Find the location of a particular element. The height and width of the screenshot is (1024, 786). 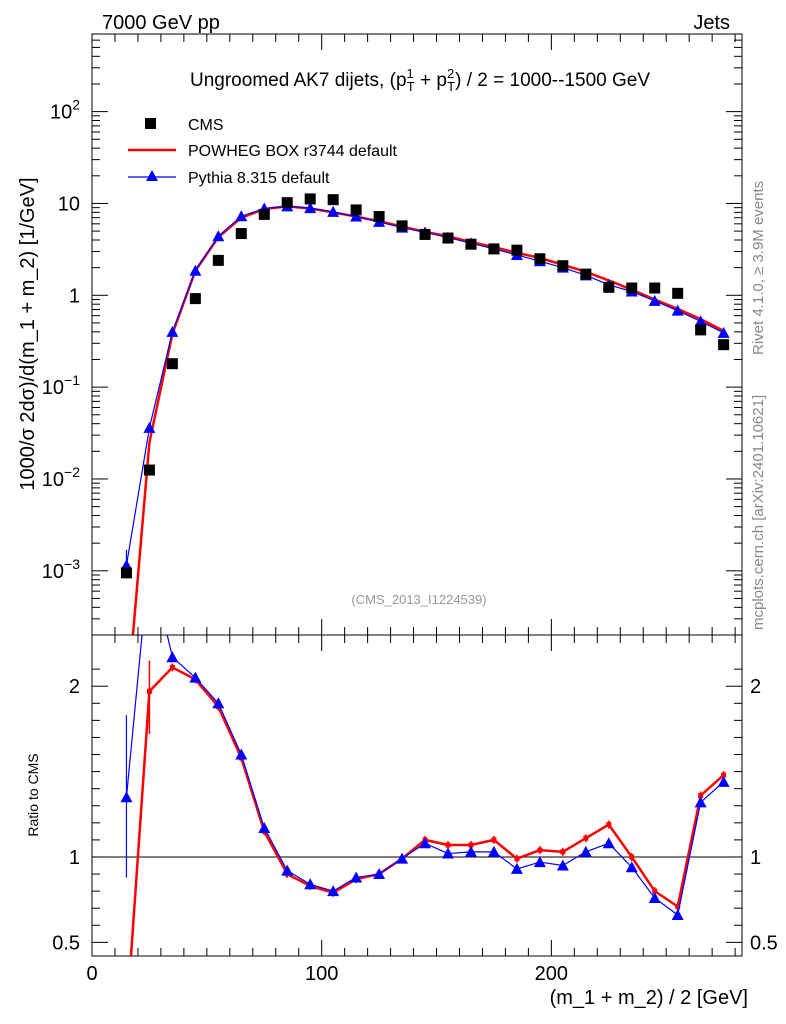

x-tick-label: 0 is located at coordinates (91, 974).